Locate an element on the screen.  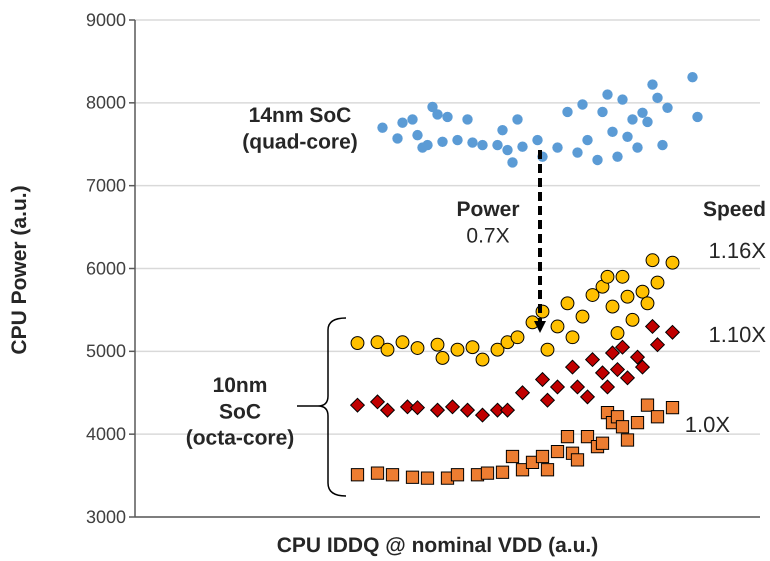
y-tick-label: 7000 is located at coordinates (106, 185).